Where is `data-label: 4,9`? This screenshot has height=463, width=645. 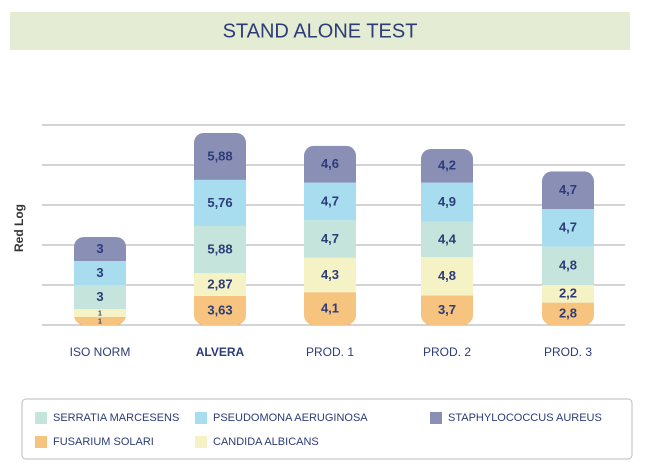
data-label: 4,9 is located at coordinates (447, 201).